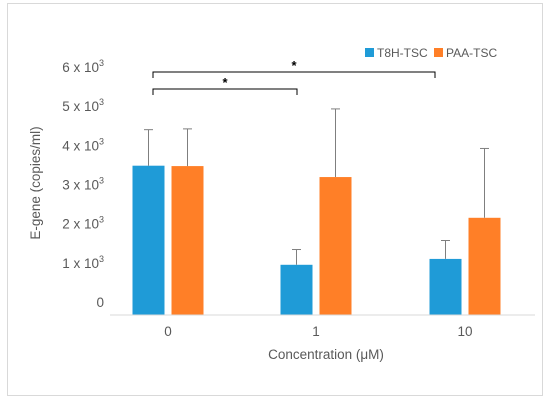 The height and width of the screenshot is (402, 550). Describe the element at coordinates (80, 67) in the screenshot. I see `y-tick-label-base: 6 x 10` at that location.